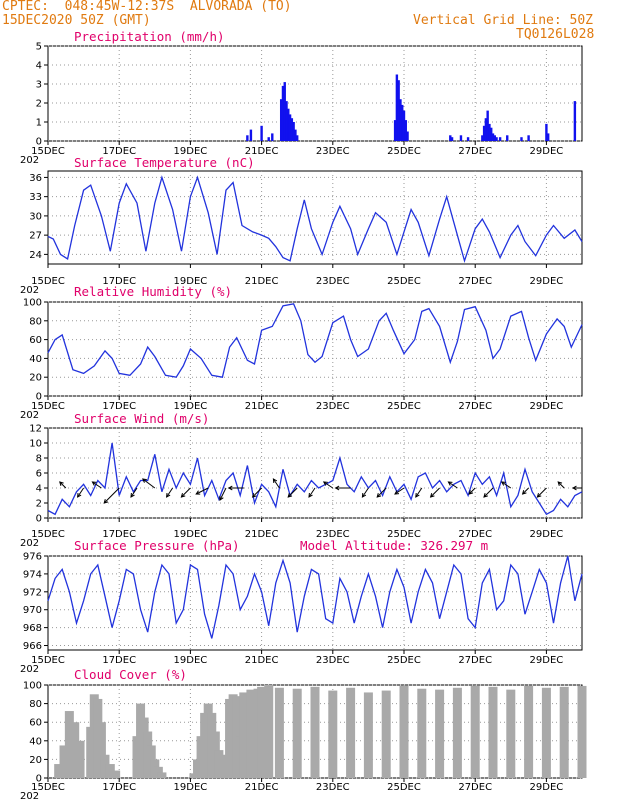 The height and width of the screenshot is (800, 618). What do you see at coordinates (333, 281) in the screenshot?
I see `temp-xtick-label: 23DEC` at bounding box center [333, 281].